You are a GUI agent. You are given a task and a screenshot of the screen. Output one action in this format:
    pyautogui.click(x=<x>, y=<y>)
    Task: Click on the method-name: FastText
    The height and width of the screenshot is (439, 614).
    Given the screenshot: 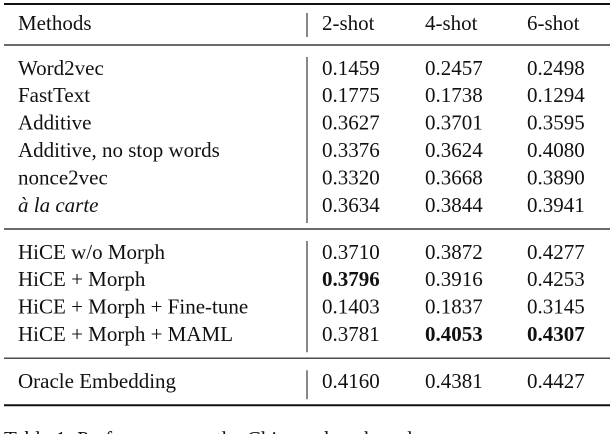 What is the action you would take?
    pyautogui.click(x=54, y=95)
    